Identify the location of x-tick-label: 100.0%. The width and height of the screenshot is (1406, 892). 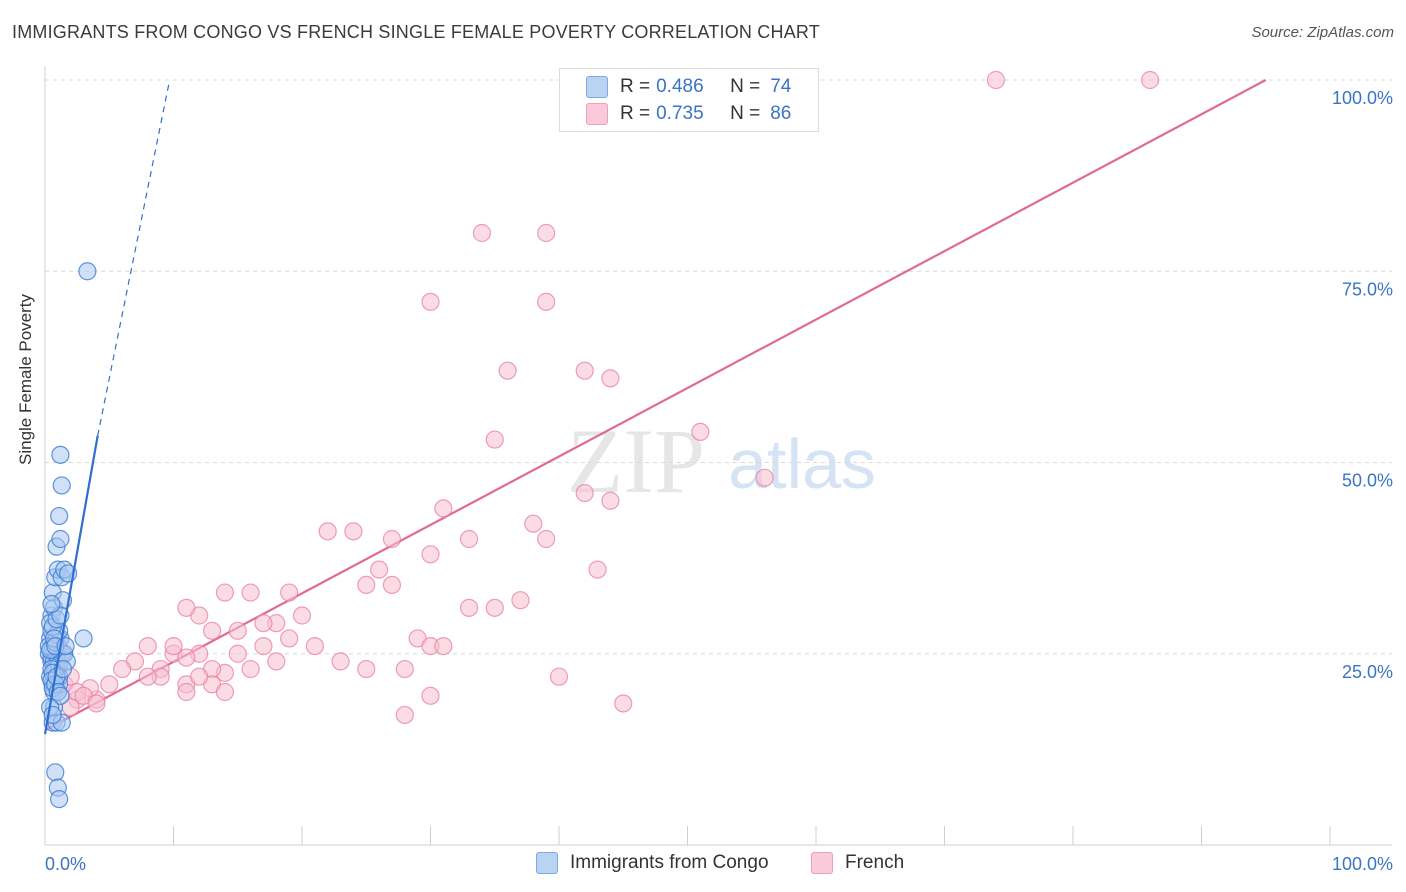
(1362, 864).